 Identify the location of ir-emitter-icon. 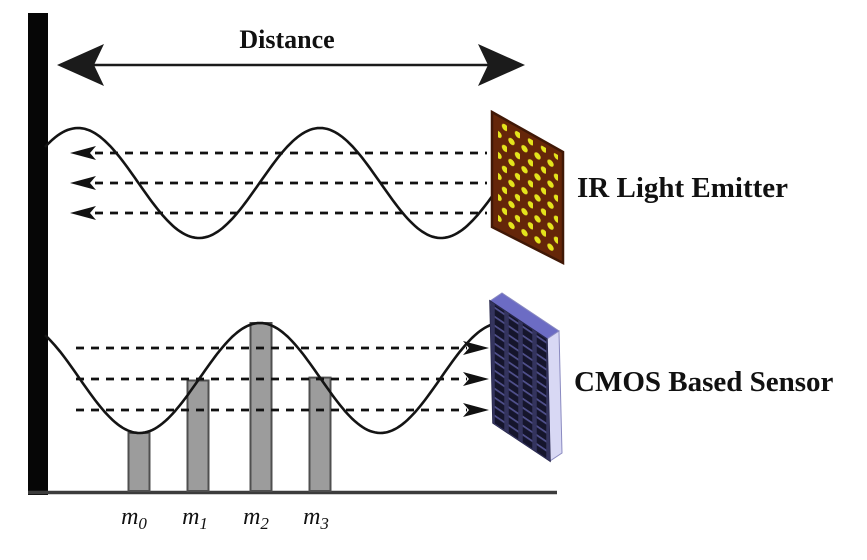
(527, 187).